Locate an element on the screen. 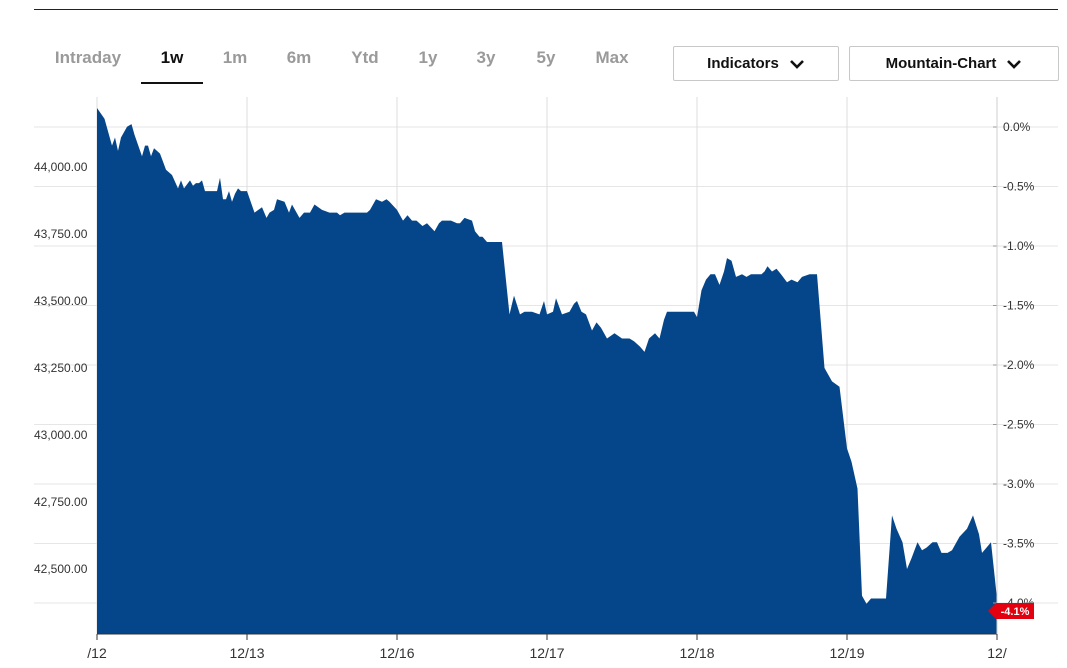  y-left-tick-label: 43,500.00 is located at coordinates (61, 301).